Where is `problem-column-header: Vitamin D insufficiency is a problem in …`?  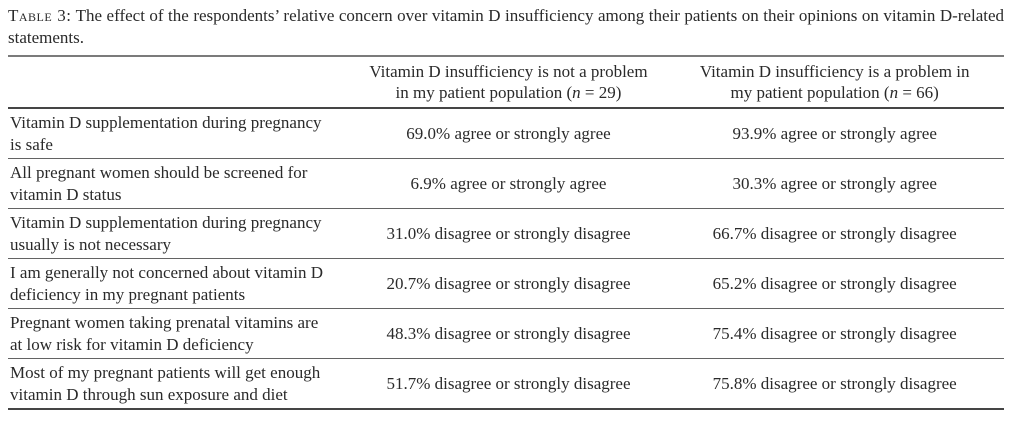 problem-column-header: Vitamin D insufficiency is a problem in … is located at coordinates (834, 82).